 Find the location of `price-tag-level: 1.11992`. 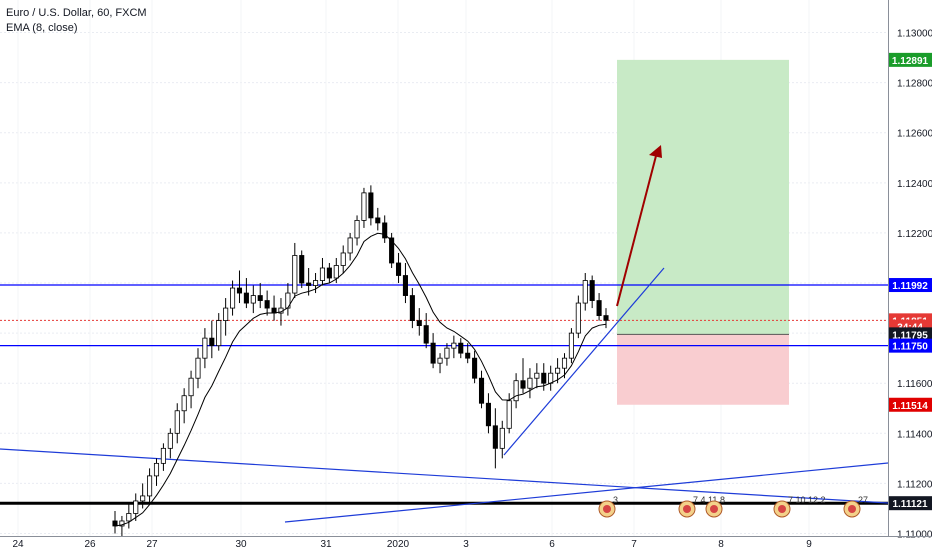

price-tag-level: 1.11992 is located at coordinates (910, 285).